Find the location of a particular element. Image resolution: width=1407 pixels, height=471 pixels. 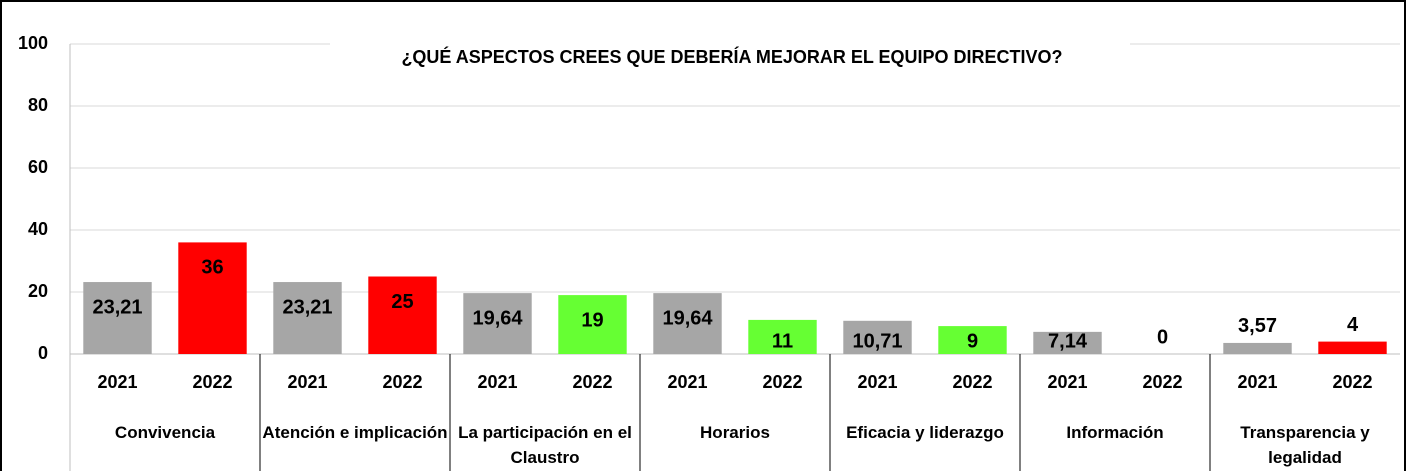

data-label: 7,14 is located at coordinates (1068, 341).